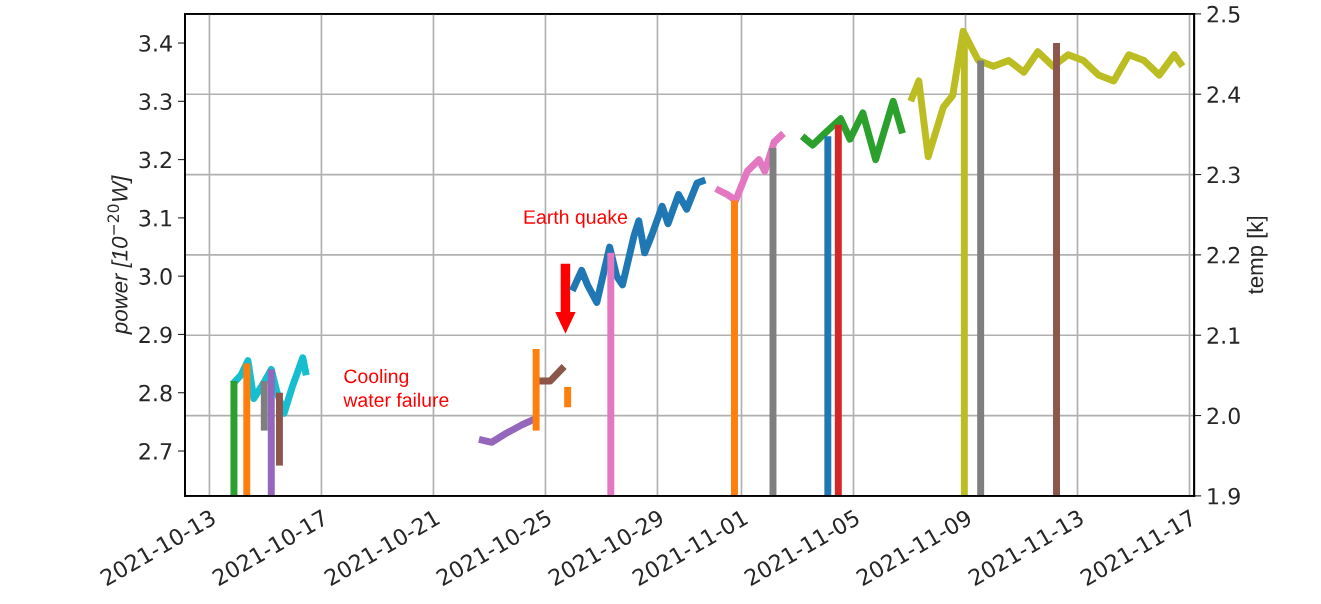 The height and width of the screenshot is (604, 1321). I want to click on y2-axis-title: temp [k], so click(1257, 255).